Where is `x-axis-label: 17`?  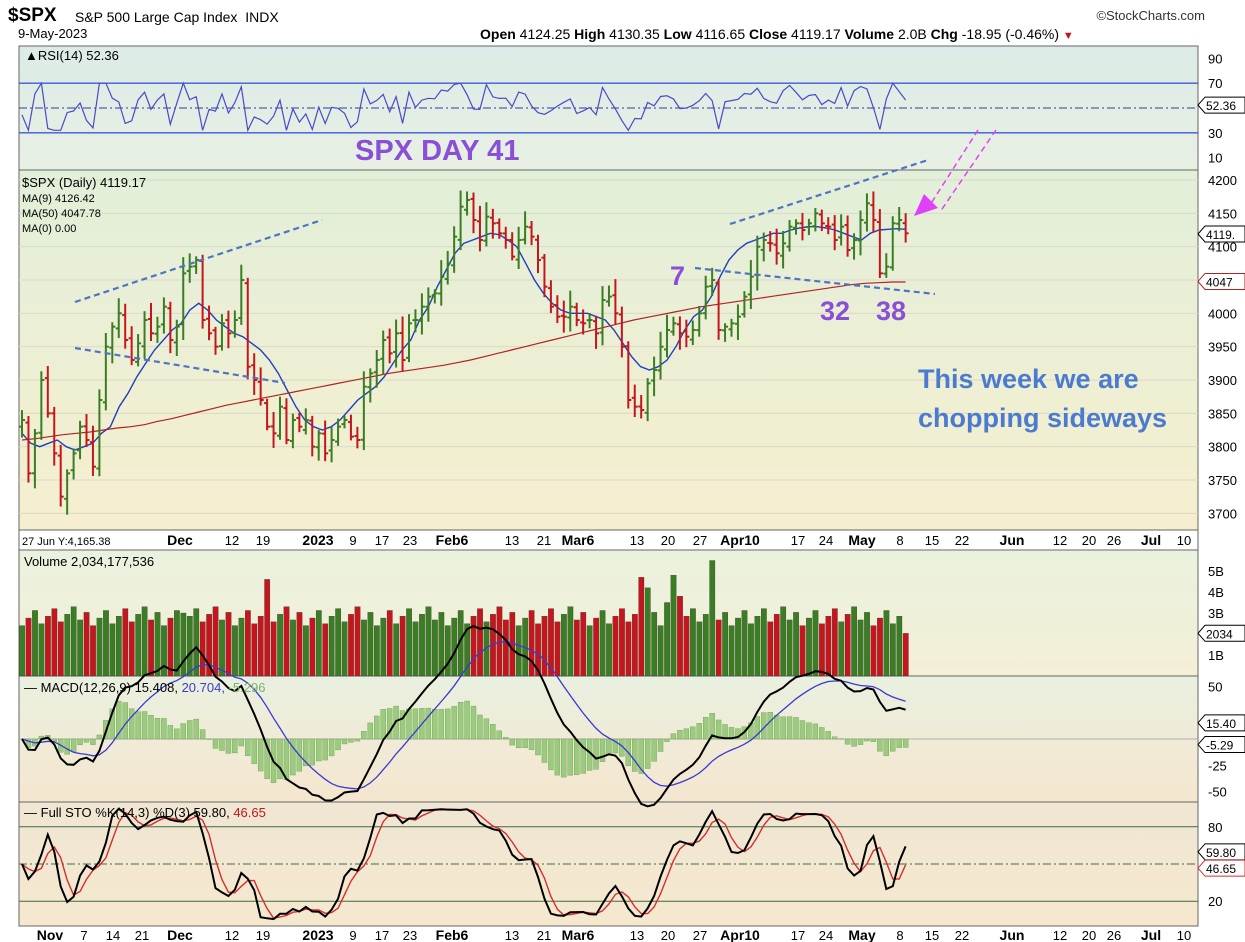 x-axis-label: 17 is located at coordinates (798, 540).